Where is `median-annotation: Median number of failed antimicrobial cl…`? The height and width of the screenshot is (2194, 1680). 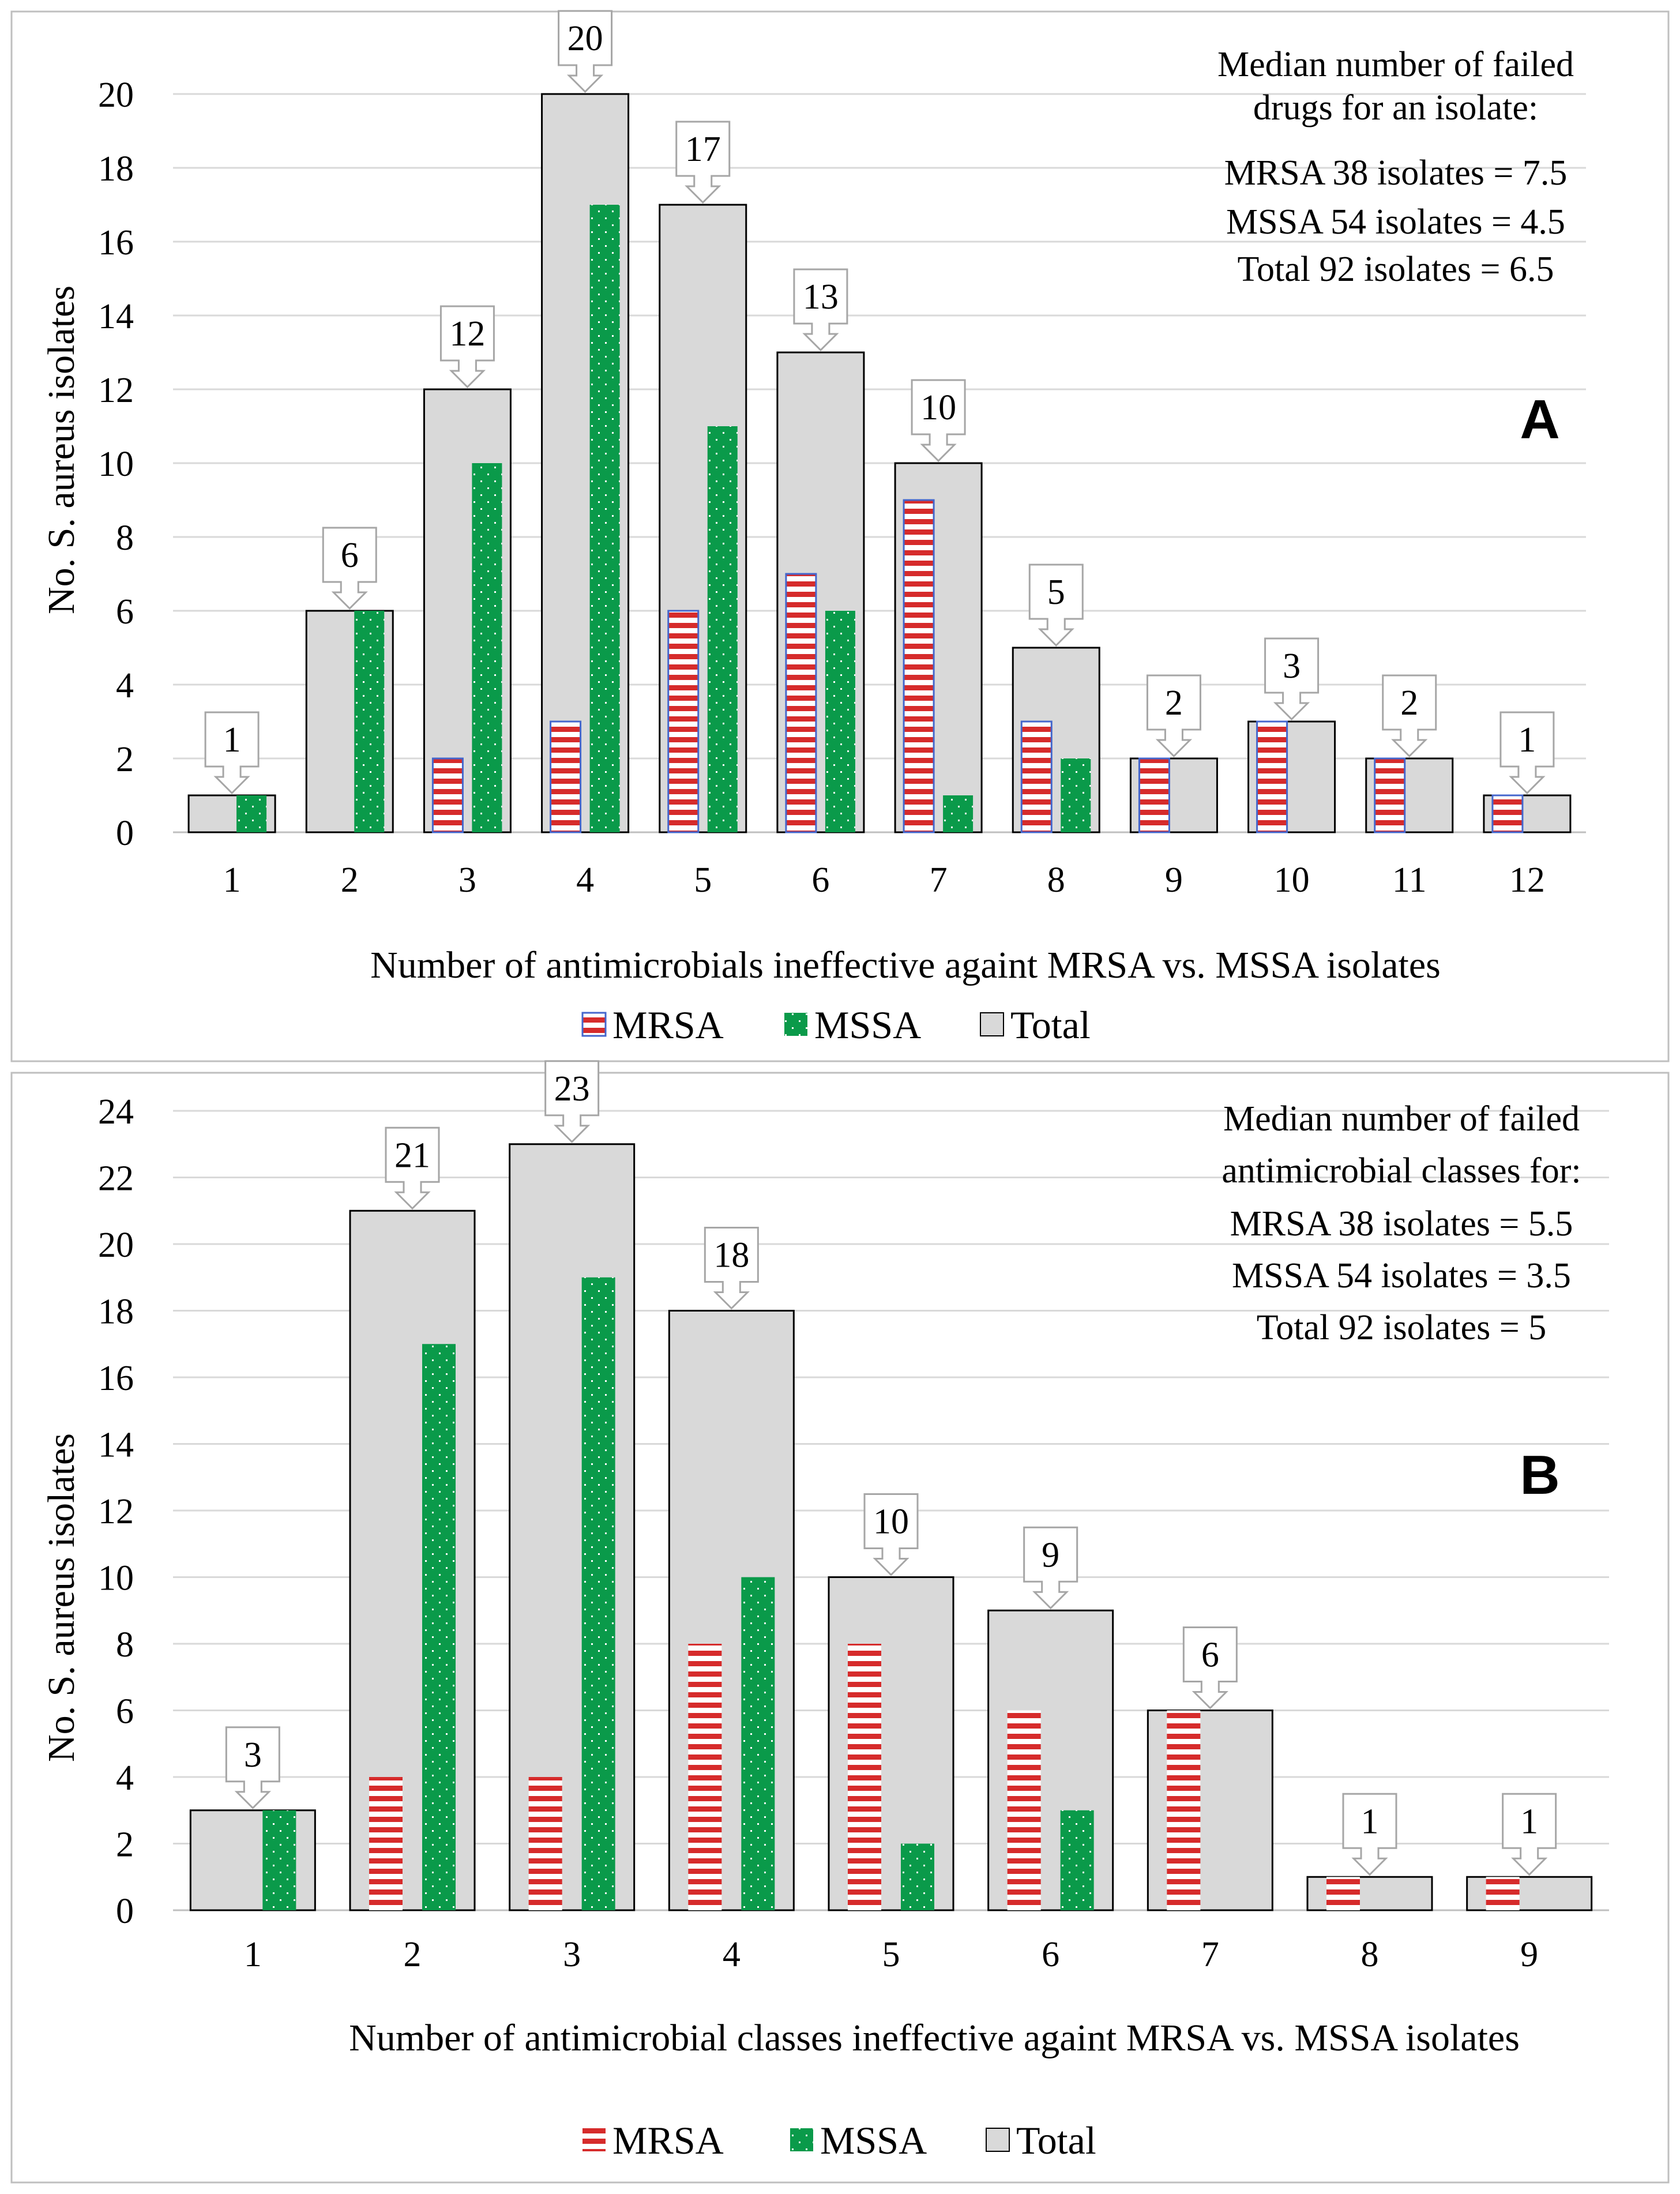 median-annotation: Median number of failed antimicrobial cl… is located at coordinates (1401, 1223).